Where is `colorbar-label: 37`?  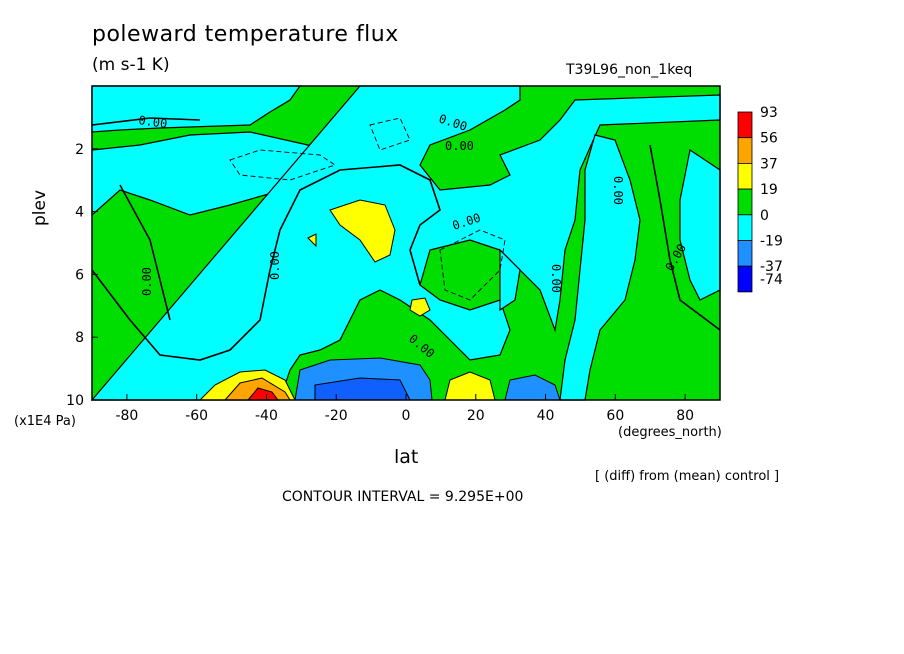 colorbar-label: 37 is located at coordinates (769, 164).